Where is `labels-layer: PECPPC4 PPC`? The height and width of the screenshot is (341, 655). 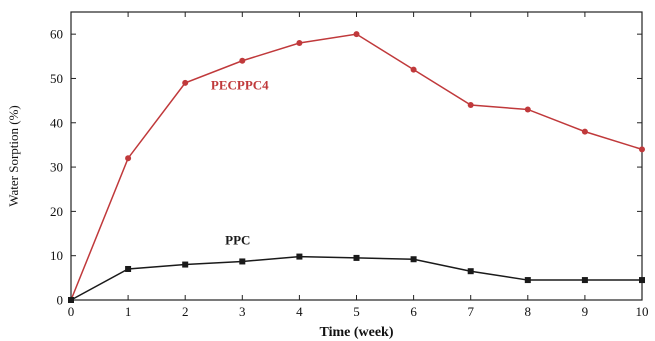 labels-layer: PECPPC4 PPC is located at coordinates (240, 163).